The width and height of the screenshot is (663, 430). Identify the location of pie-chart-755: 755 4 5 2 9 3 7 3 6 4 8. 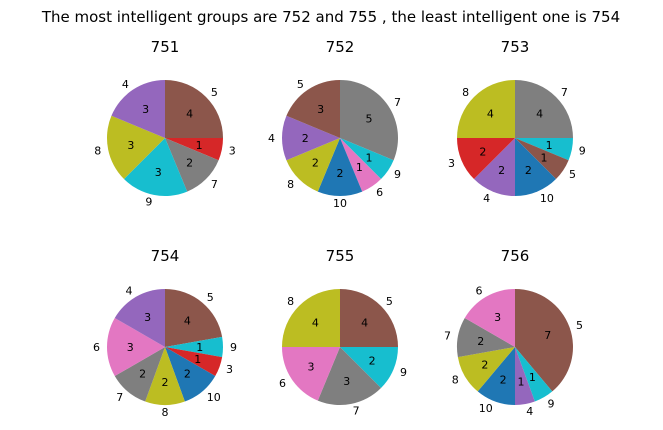
(343, 332).